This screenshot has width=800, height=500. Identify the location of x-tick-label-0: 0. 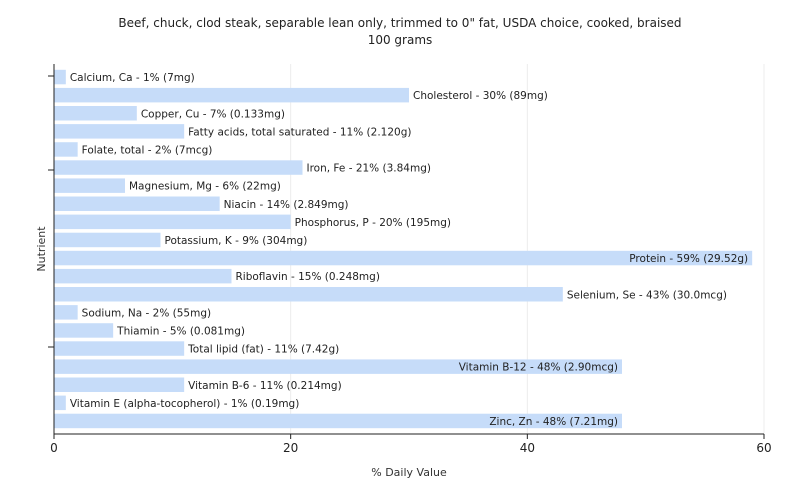
(54, 448).